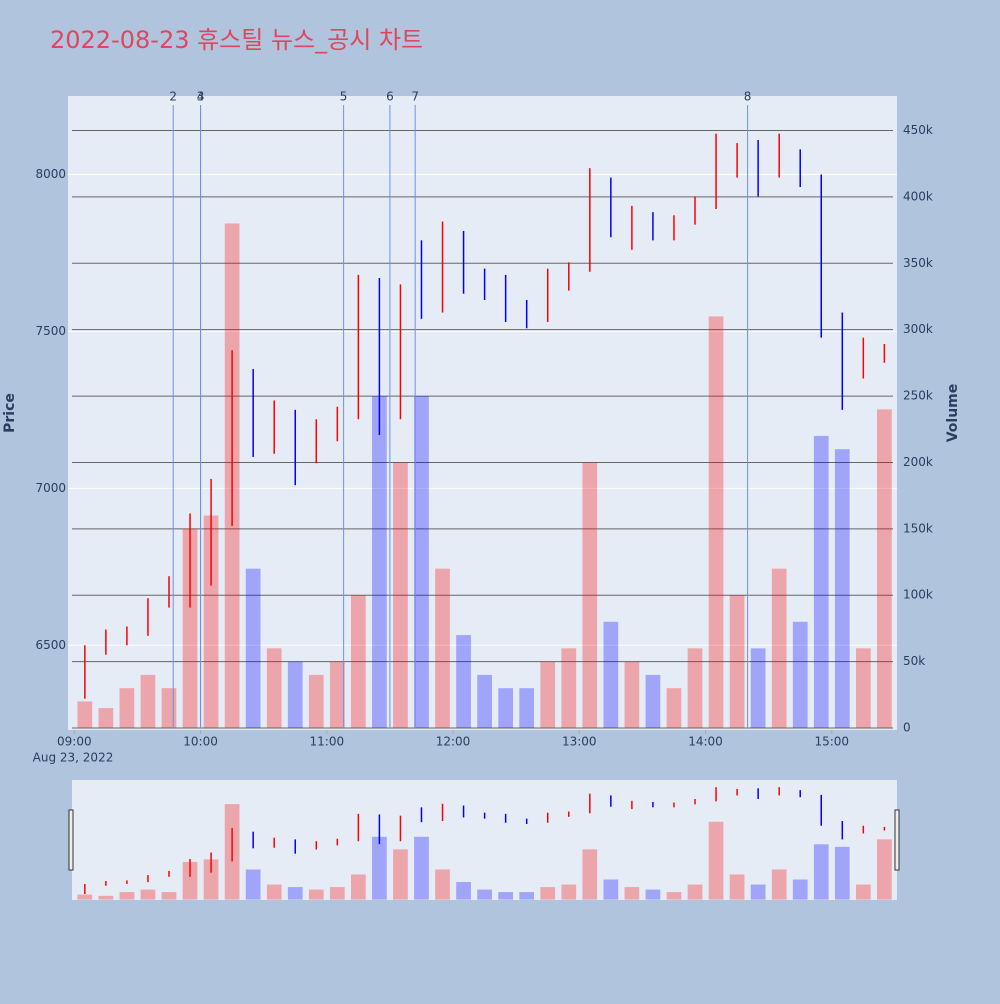 The width and height of the screenshot is (1000, 1004). Describe the element at coordinates (918, 263) in the screenshot. I see `y2-tick-label: 350k` at that location.